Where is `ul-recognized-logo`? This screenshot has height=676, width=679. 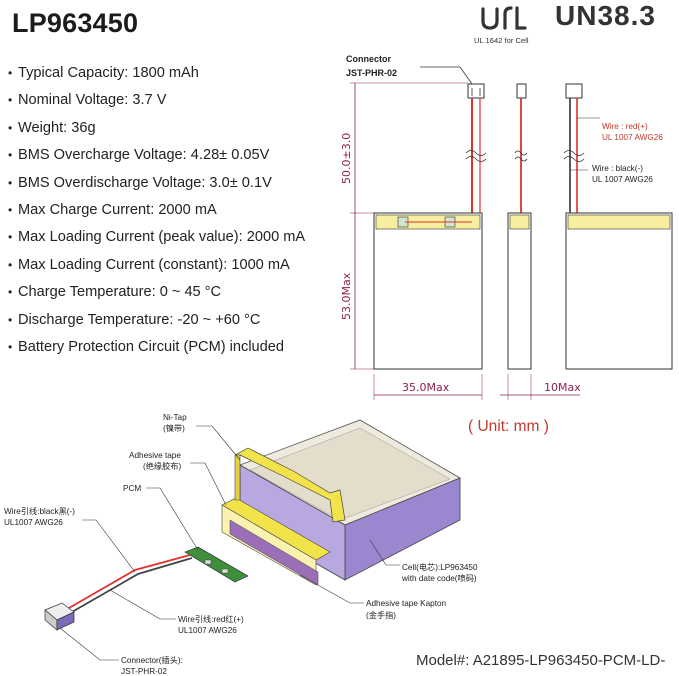 ul-recognized-logo is located at coordinates (504, 18).